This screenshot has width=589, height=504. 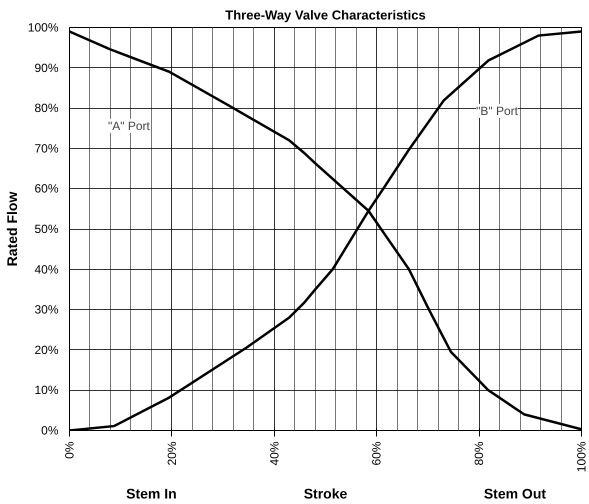 What do you see at coordinates (581, 456) in the screenshot?
I see `x-tick-label: 100%` at bounding box center [581, 456].